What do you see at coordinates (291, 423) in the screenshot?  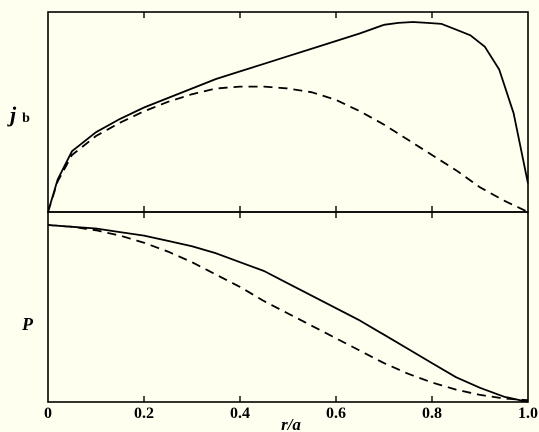 I see `x-axis-label: r/a` at bounding box center [291, 423].